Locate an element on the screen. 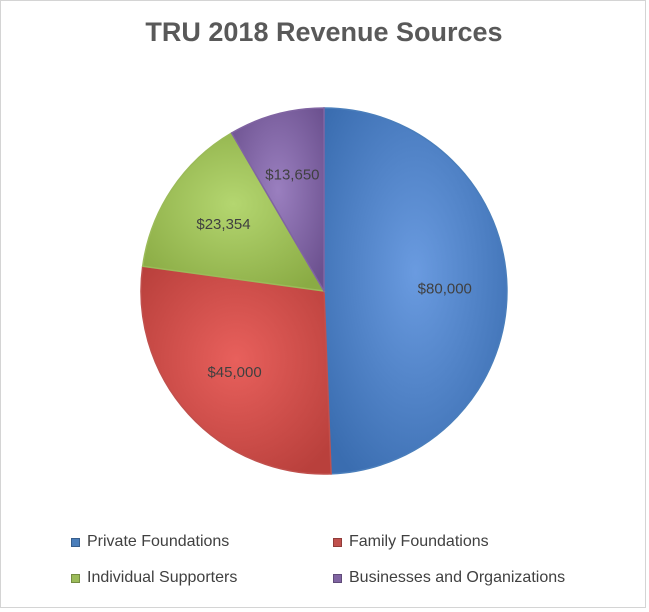  data-label-individual-supporters: $23,354 is located at coordinates (223, 224).